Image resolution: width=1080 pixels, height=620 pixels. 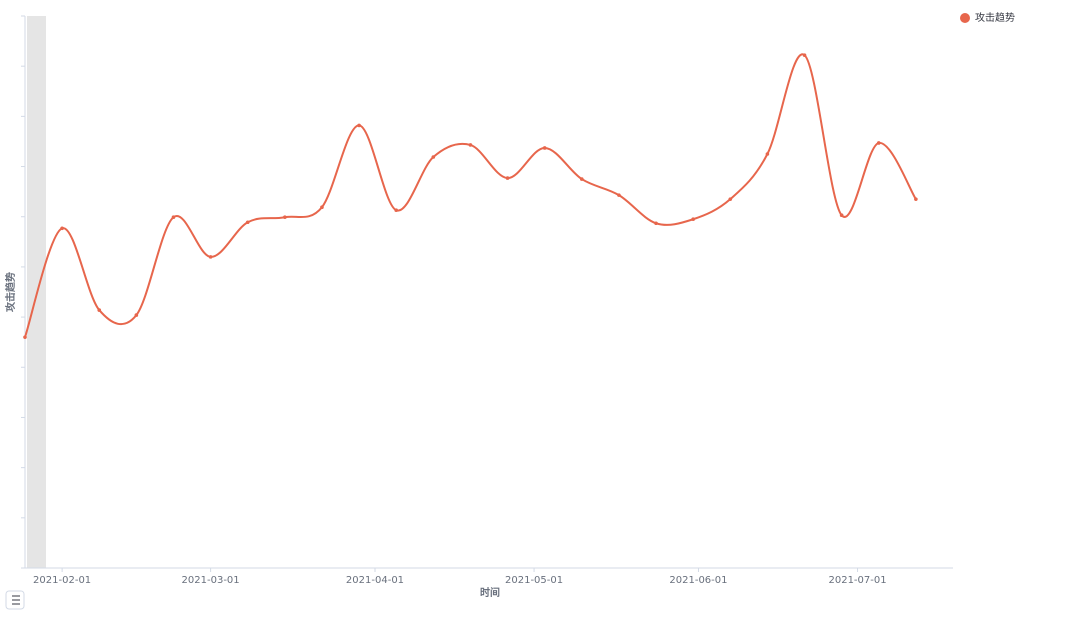 What do you see at coordinates (490, 592) in the screenshot?
I see `x-axis-title: 时间` at bounding box center [490, 592].